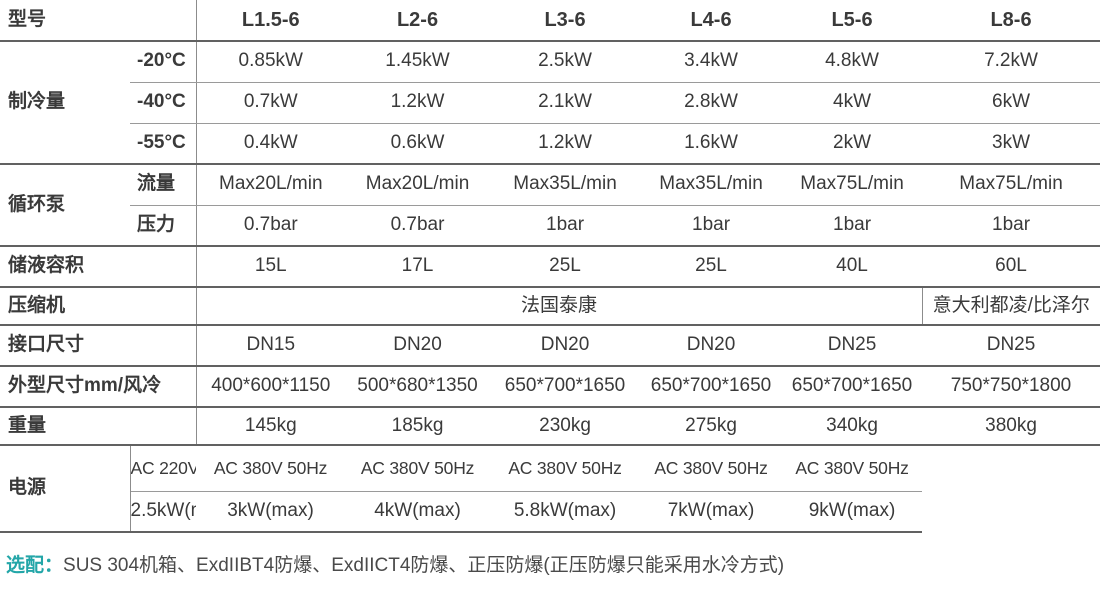  Describe the element at coordinates (852, 512) in the screenshot. I see `spec-cell: 9kW(max)` at that location.